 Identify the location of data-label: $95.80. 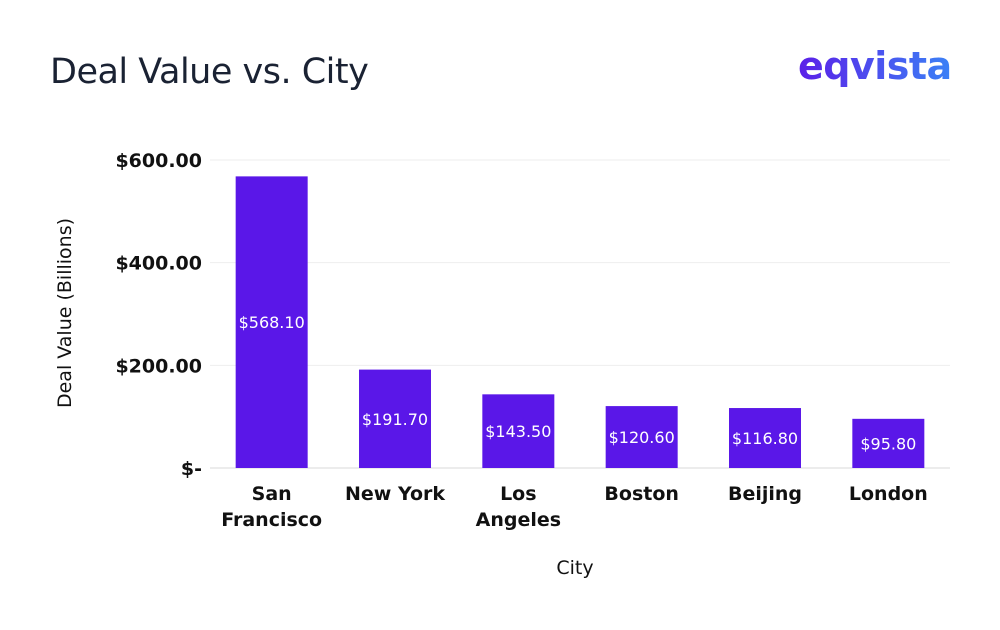
(888, 443).